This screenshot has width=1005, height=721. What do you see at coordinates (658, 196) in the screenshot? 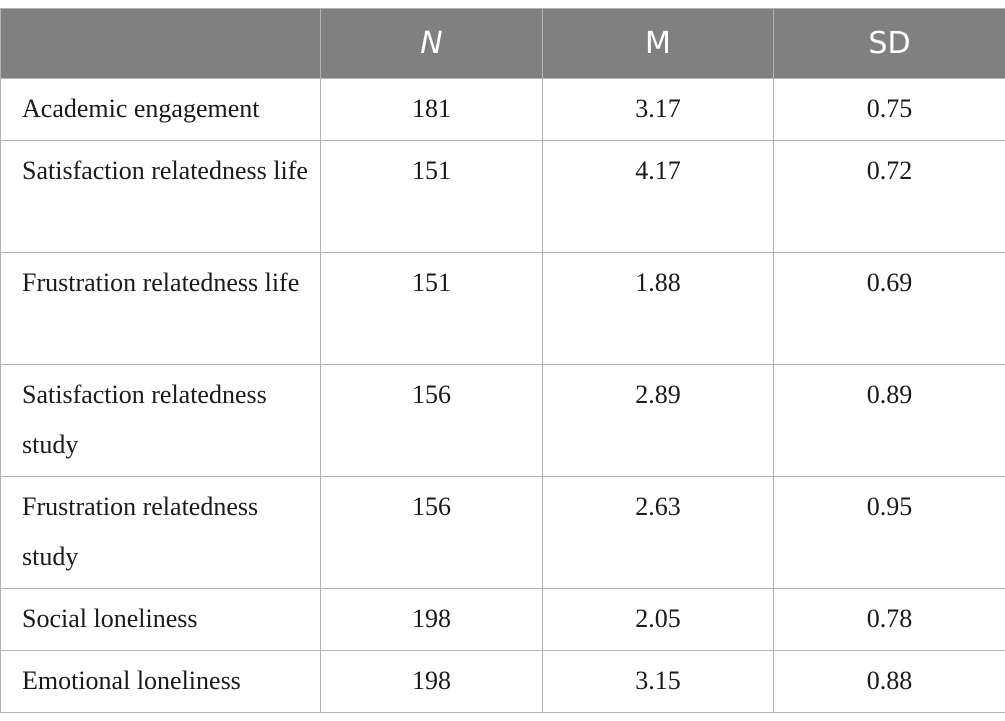
I see `row-mean: 4.17` at bounding box center [658, 196].